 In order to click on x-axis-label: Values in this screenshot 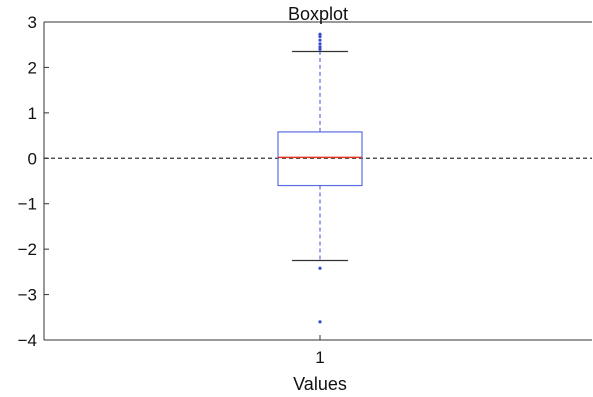, I will do `click(320, 384)`.